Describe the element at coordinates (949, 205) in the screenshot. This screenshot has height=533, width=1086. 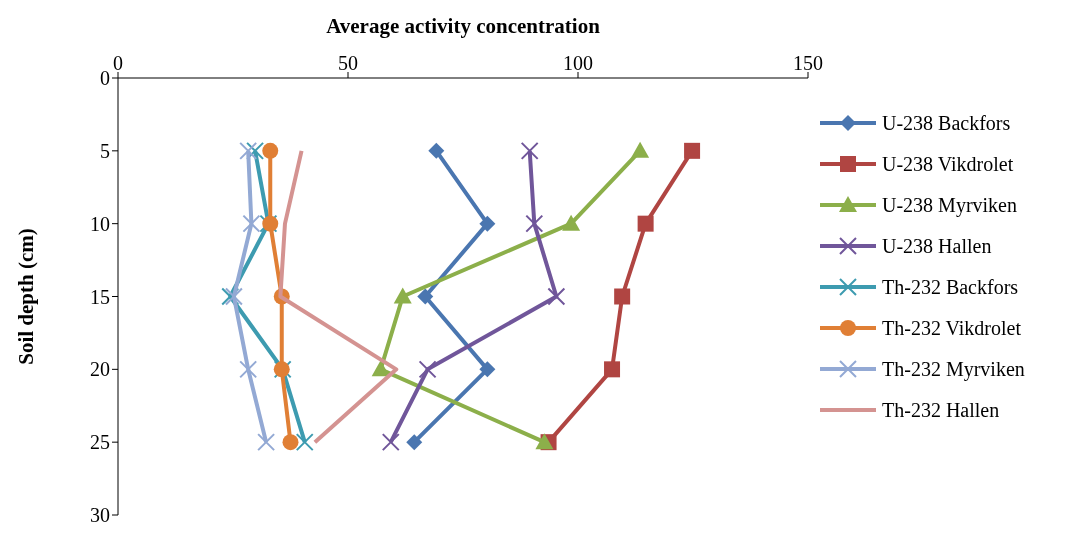
I see `legend-label: U-238 Myrviken` at that location.